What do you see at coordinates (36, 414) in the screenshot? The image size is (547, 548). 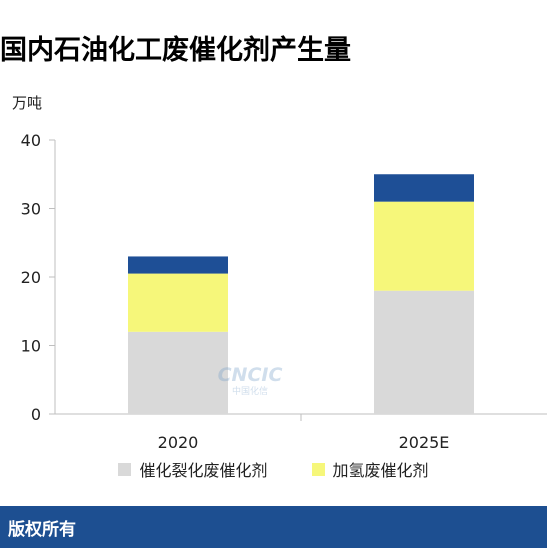 I see `y-tick-label: 0` at bounding box center [36, 414].